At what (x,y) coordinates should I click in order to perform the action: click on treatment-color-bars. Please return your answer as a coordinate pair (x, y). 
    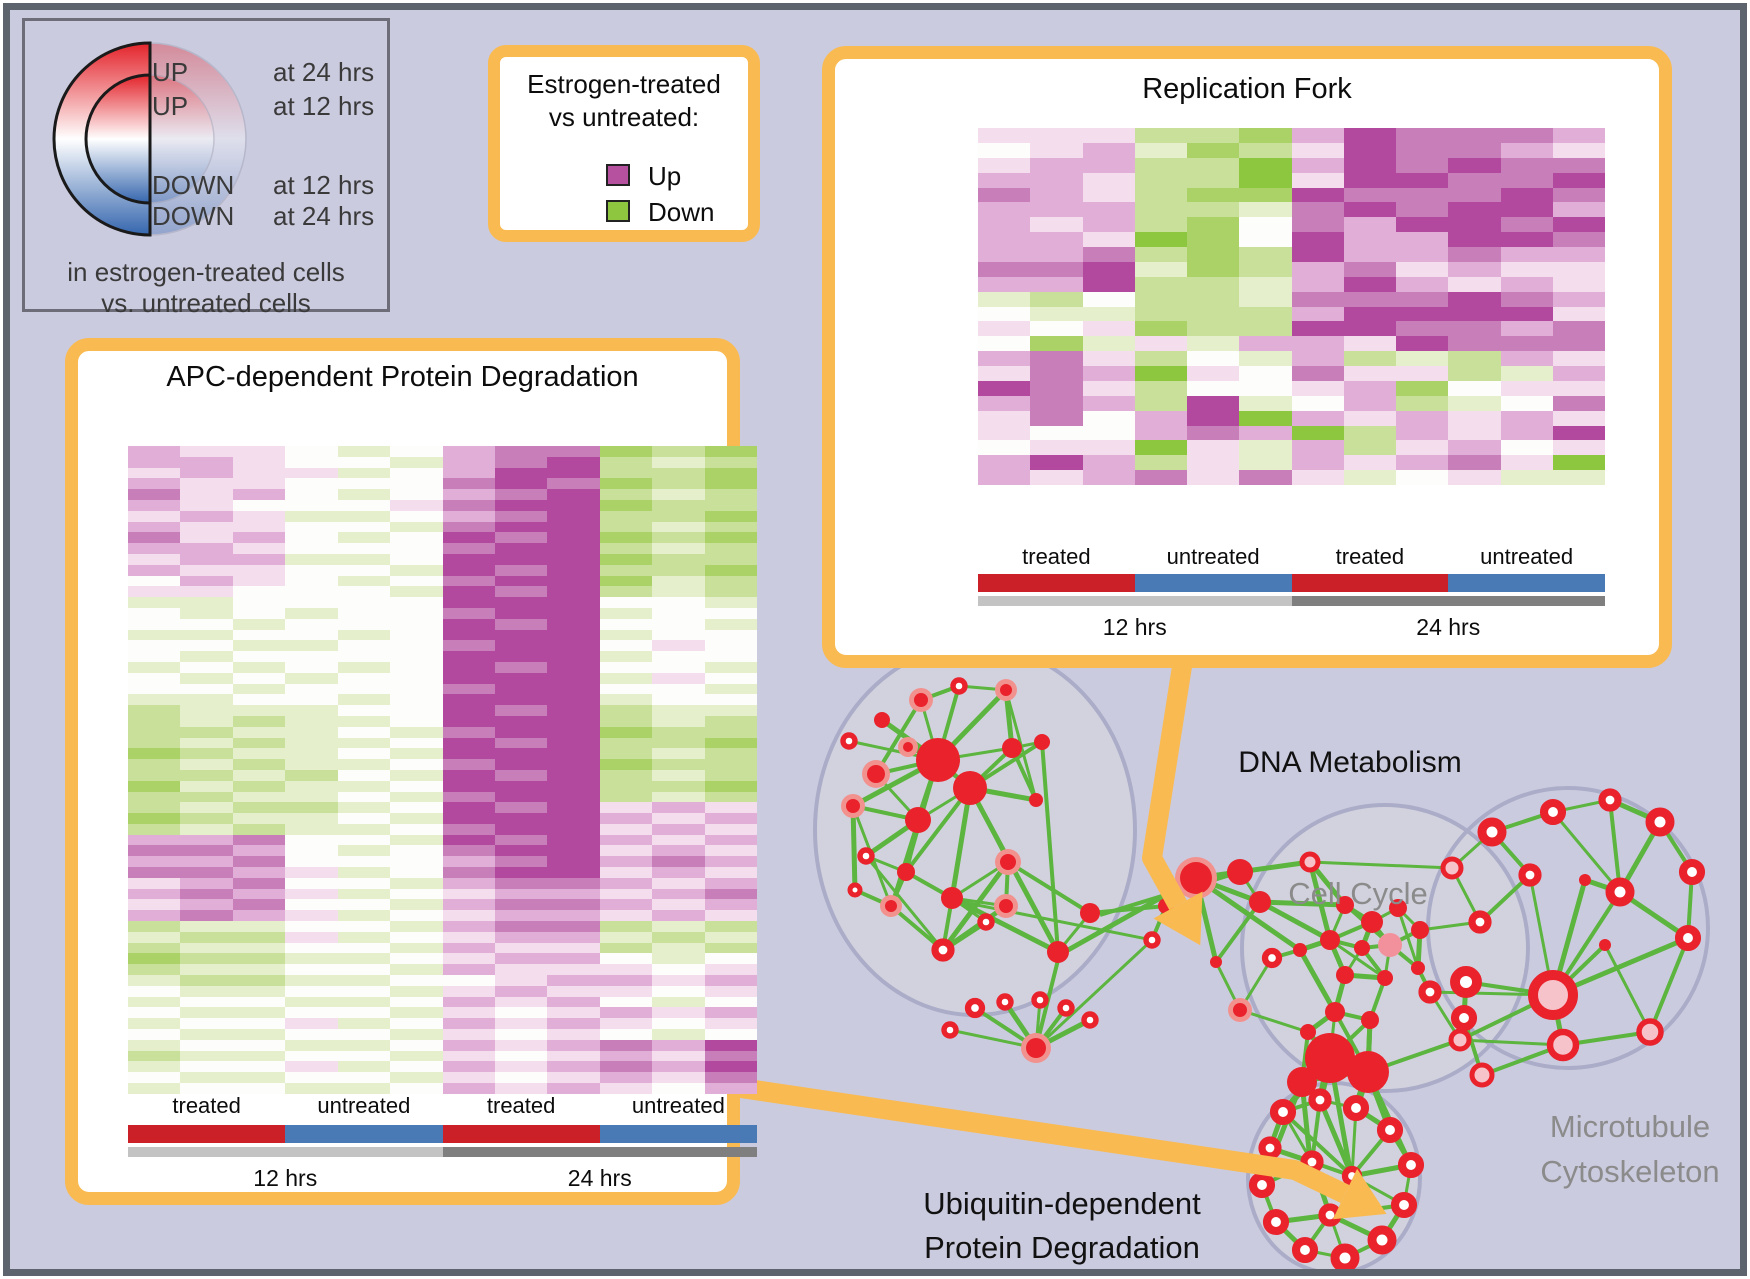
    Looking at the image, I should click on (1291, 583).